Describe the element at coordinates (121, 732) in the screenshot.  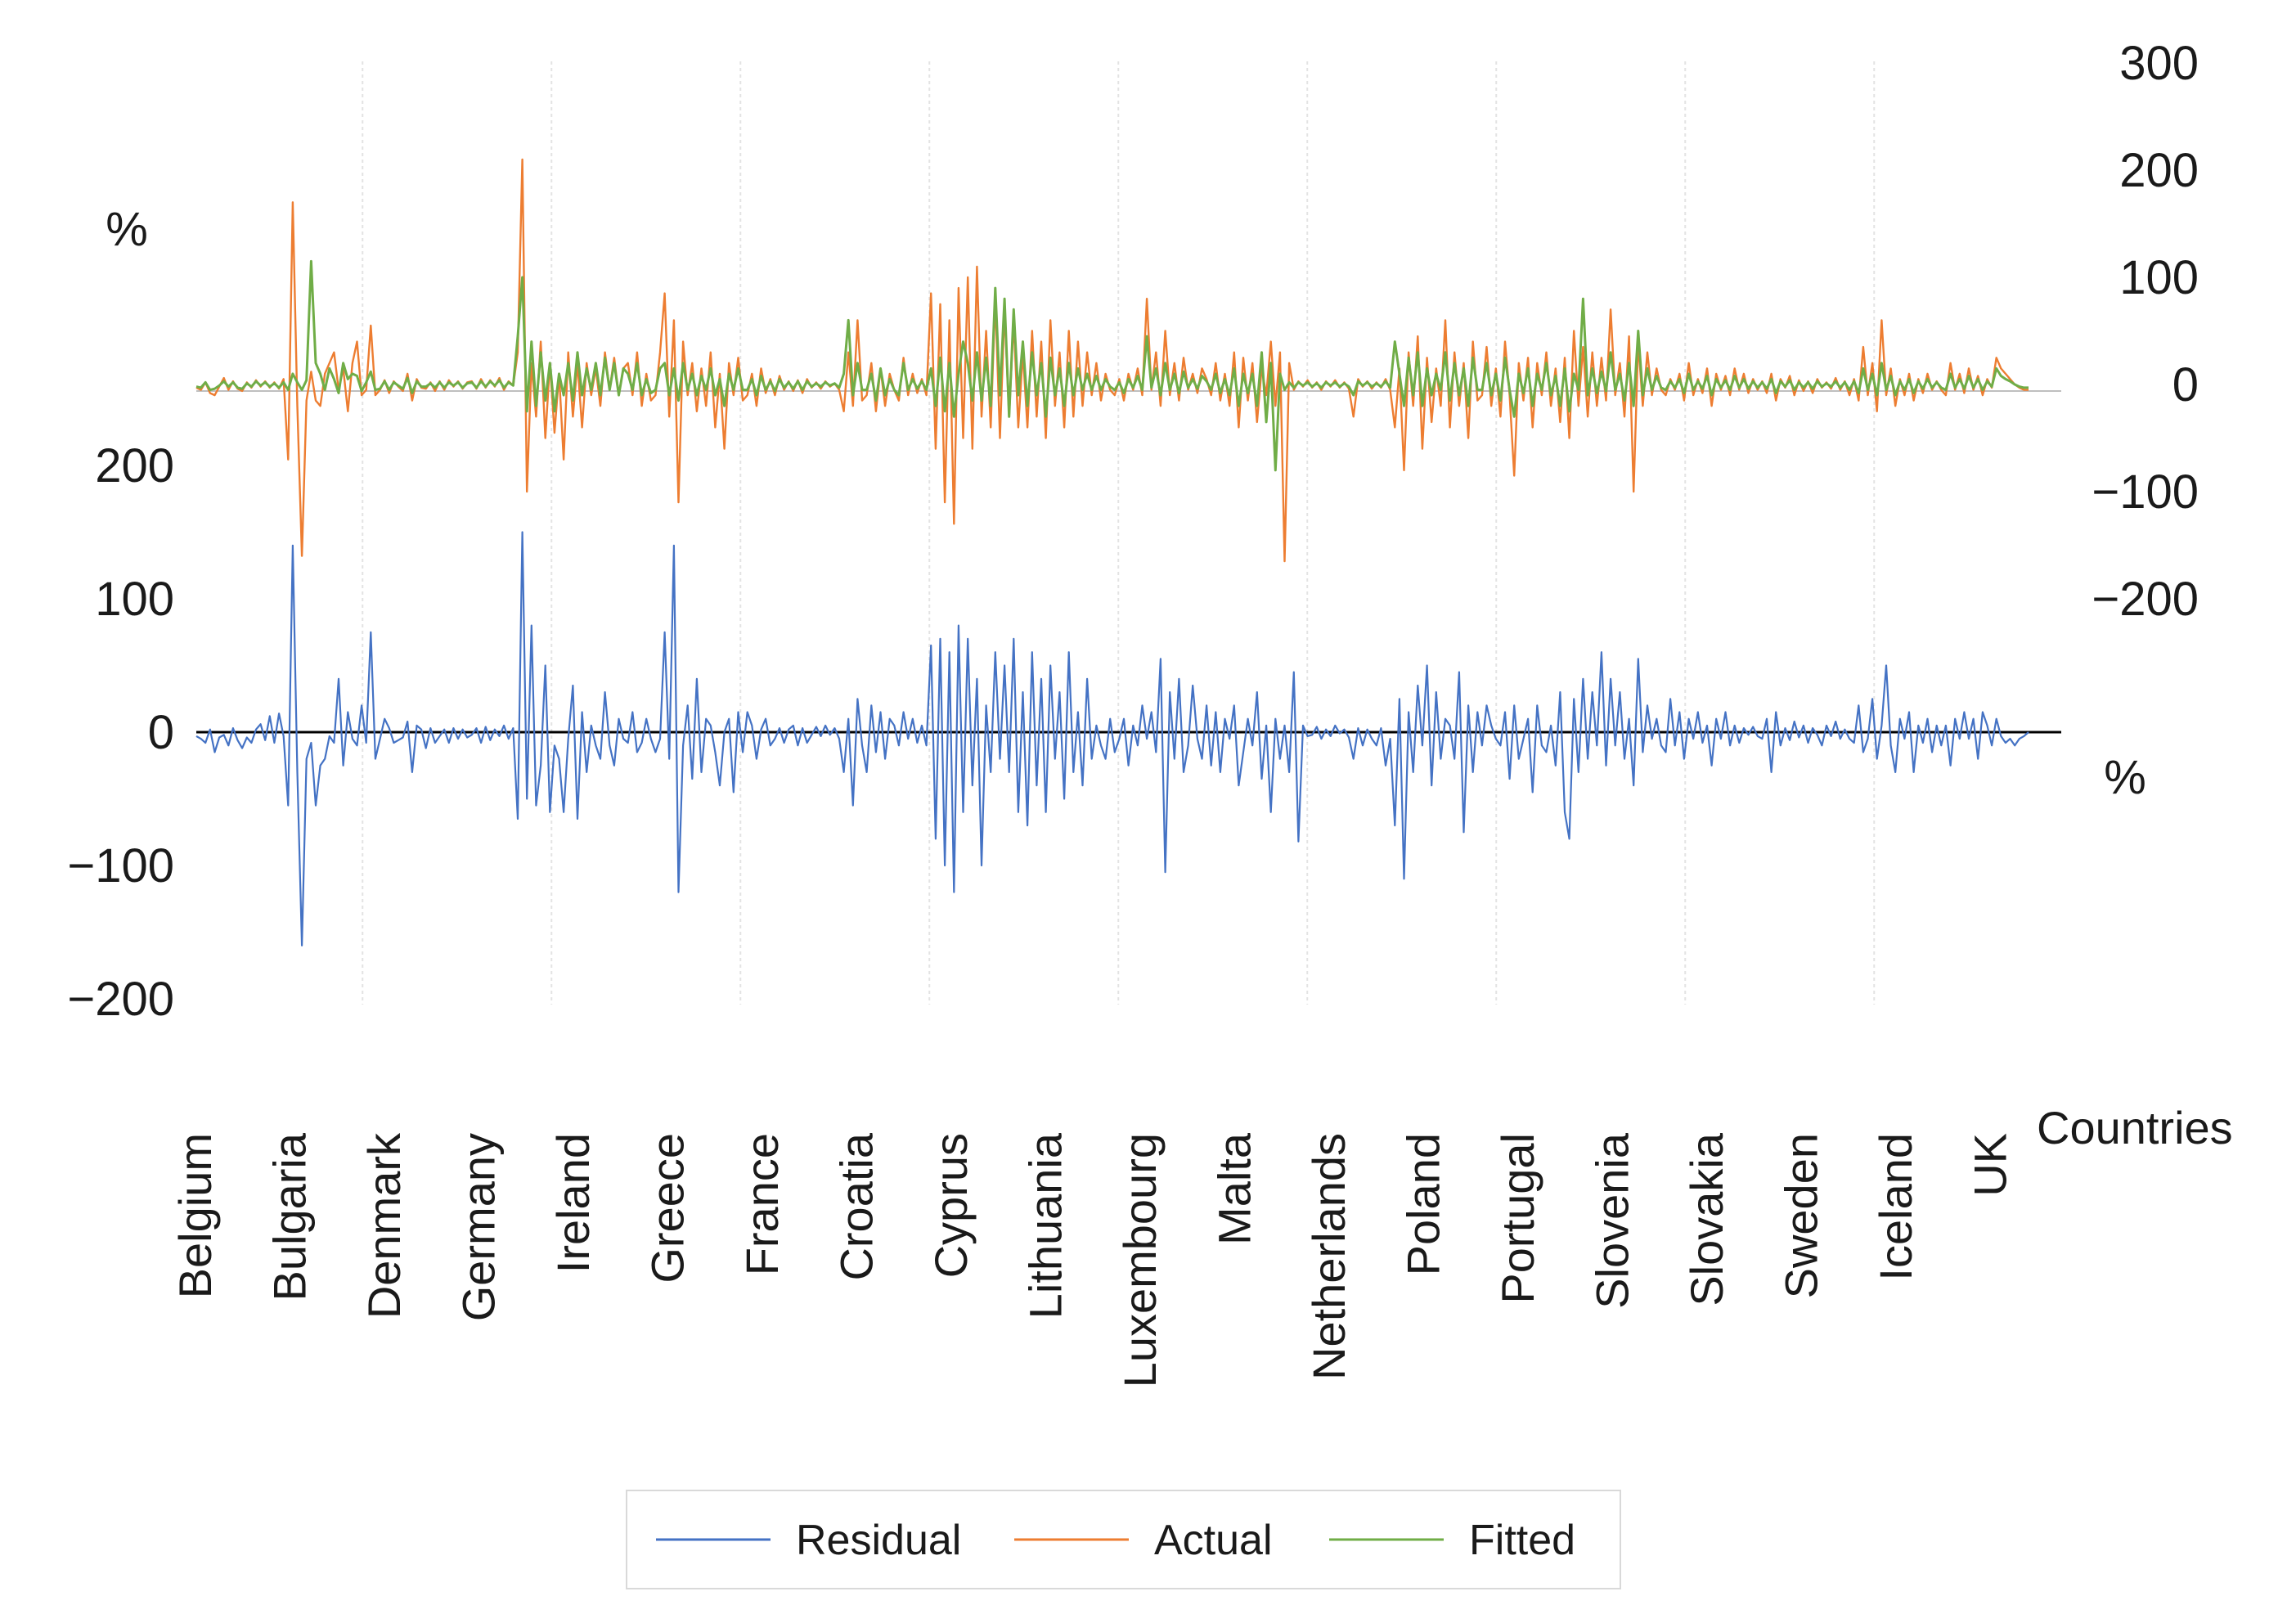
I see `left-axis-ticks: 200 100 0 −100 −200` at that location.